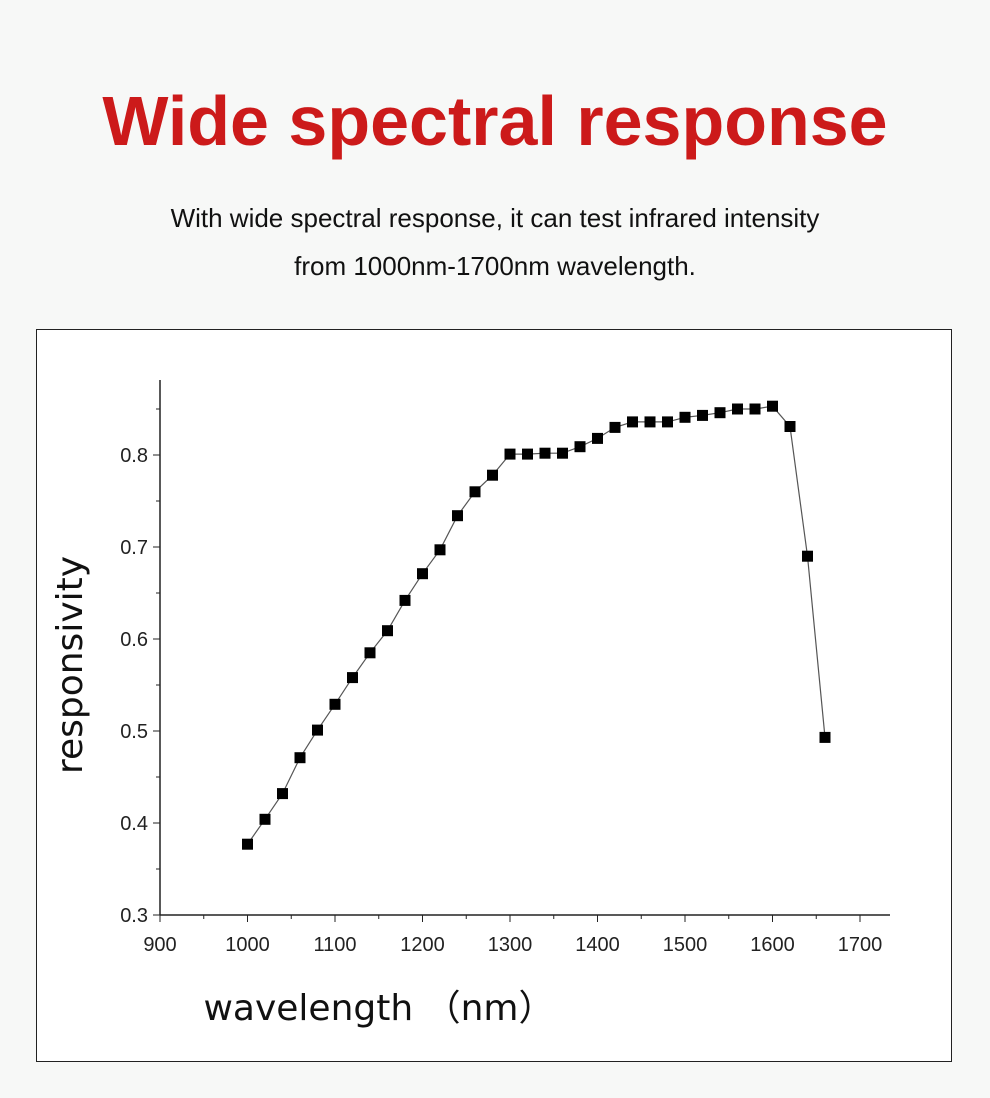  What do you see at coordinates (378, 1008) in the screenshot?
I see `x-axis-label: wavelength （nm）` at bounding box center [378, 1008].